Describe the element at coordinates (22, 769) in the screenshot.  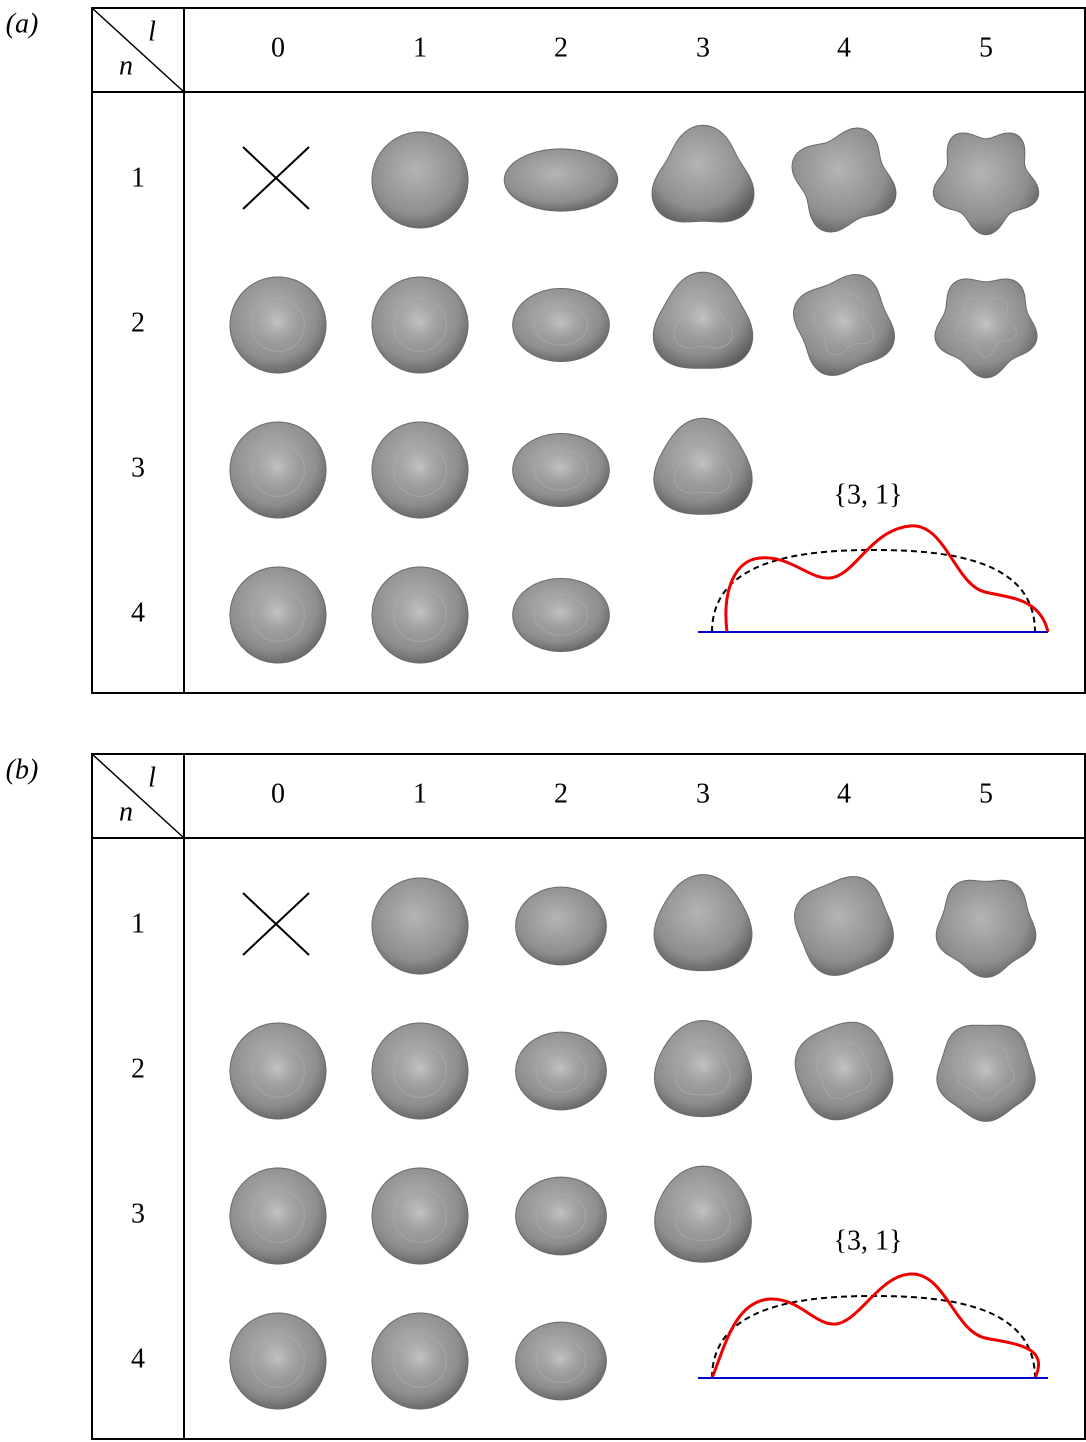
I see `panel-label: (b)` at that location.